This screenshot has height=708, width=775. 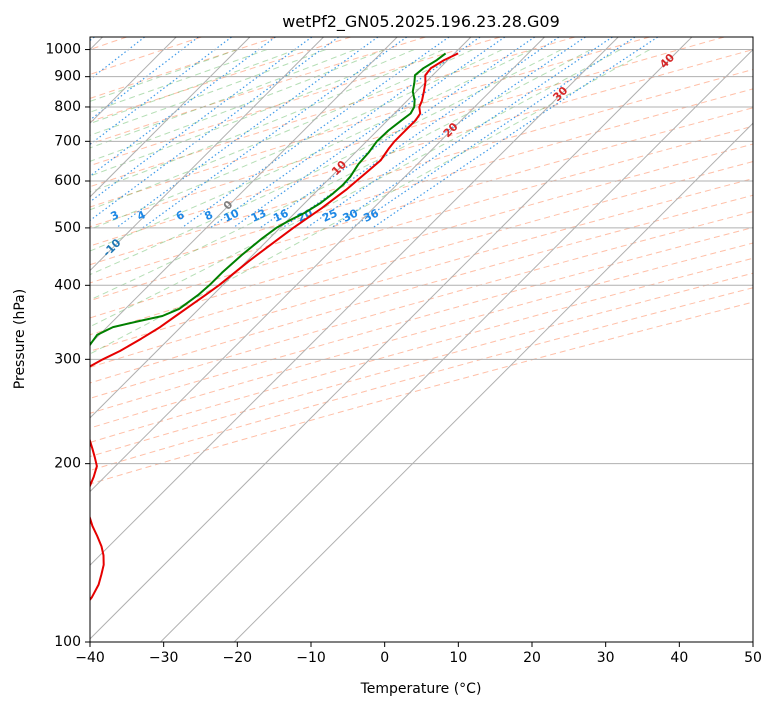 I want to click on x-tick-label: 40, so click(x=679, y=658).